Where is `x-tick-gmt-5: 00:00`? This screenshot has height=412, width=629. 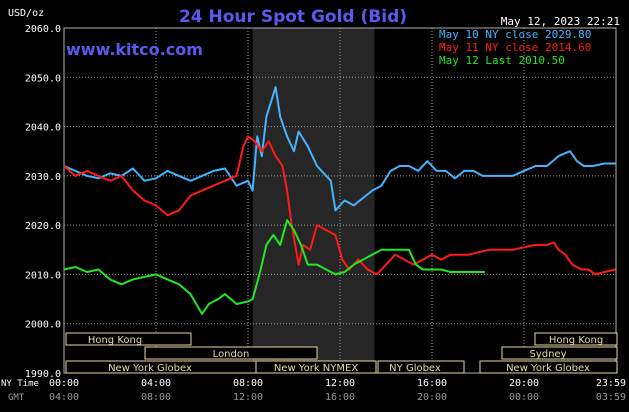
x-tick-gmt-5: 00:00 is located at coordinates (524, 397).